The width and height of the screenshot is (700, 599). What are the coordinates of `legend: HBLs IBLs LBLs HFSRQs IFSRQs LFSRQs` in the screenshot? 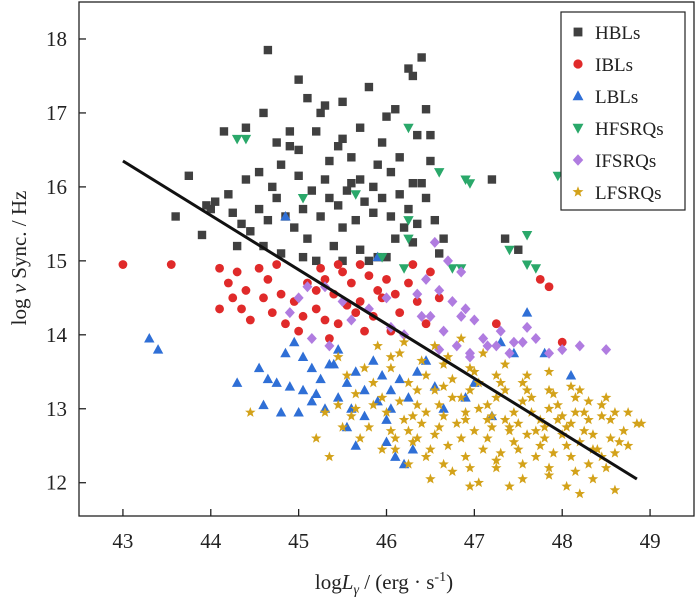 It's located at (623, 111).